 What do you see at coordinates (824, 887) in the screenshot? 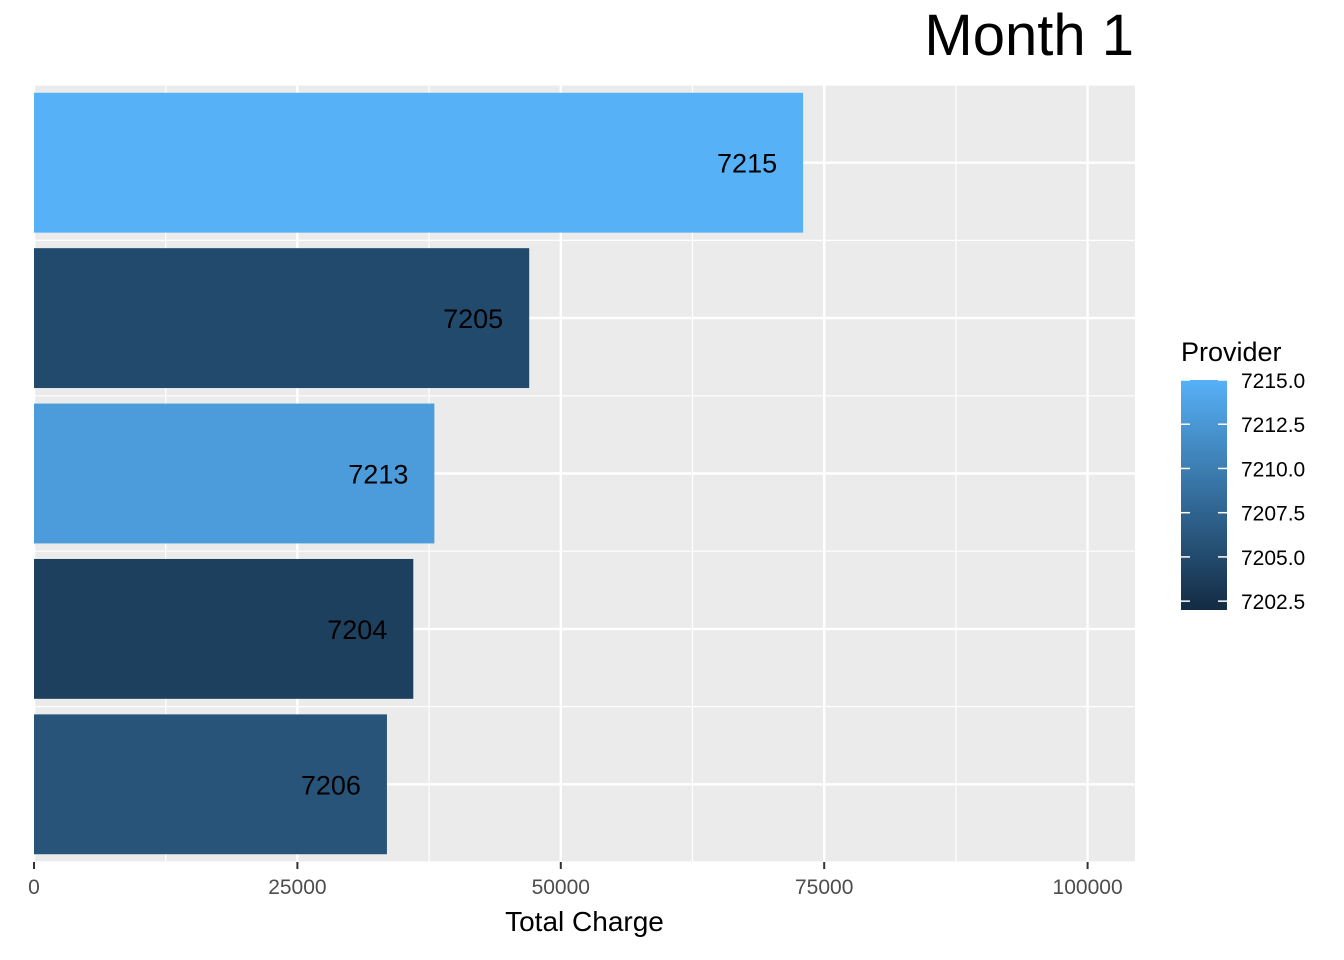
I see `x-tick-label: 75000` at bounding box center [824, 887].